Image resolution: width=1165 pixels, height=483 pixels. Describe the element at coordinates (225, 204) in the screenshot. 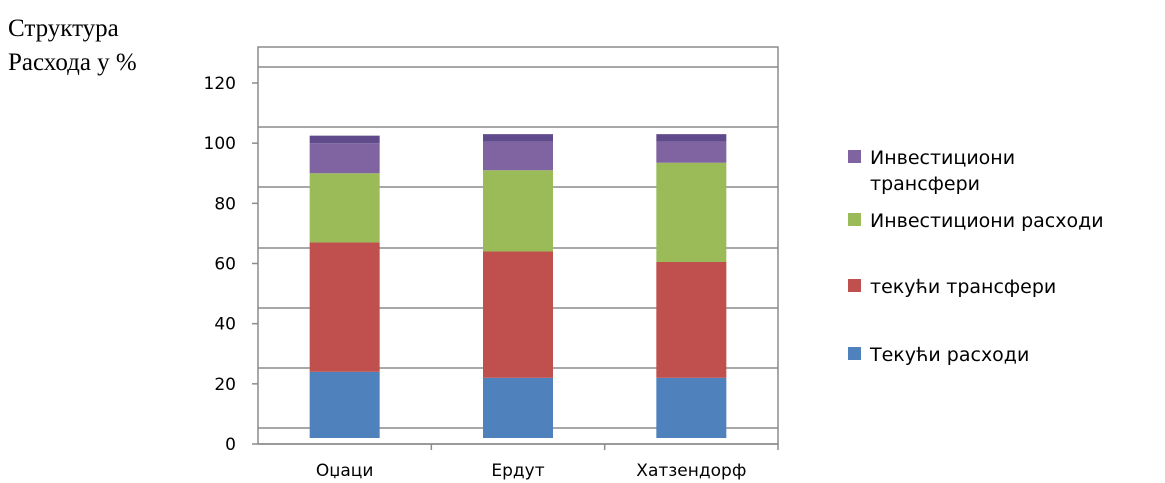

I see `y-tick-label: 80` at that location.